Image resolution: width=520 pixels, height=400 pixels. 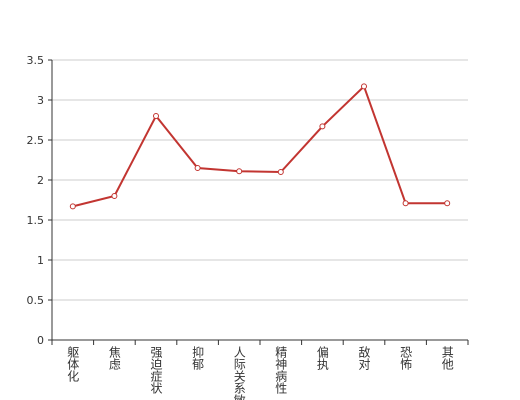 What do you see at coordinates (447, 358) in the screenshot?
I see `x-tick-label: 其他` at bounding box center [447, 358].